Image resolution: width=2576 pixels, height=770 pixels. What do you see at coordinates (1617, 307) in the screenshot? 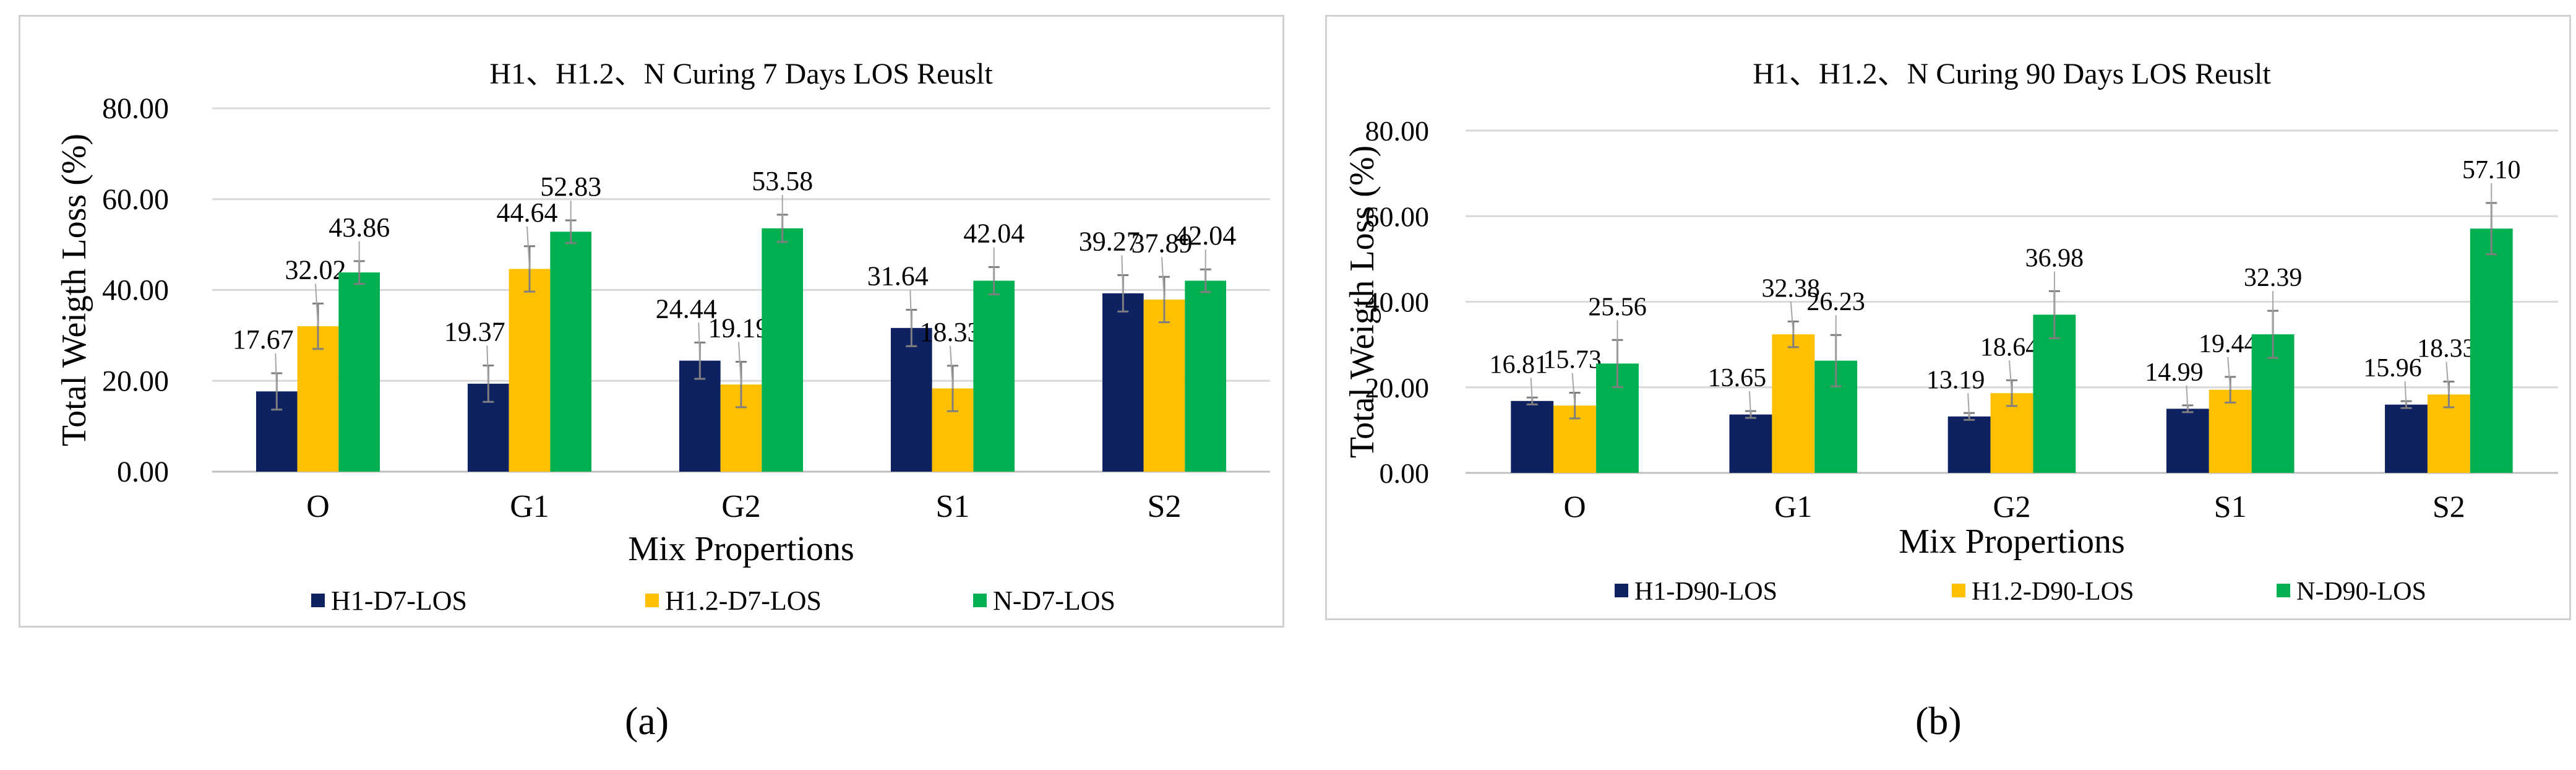
I see `data-label: 25.56` at bounding box center [1617, 307].